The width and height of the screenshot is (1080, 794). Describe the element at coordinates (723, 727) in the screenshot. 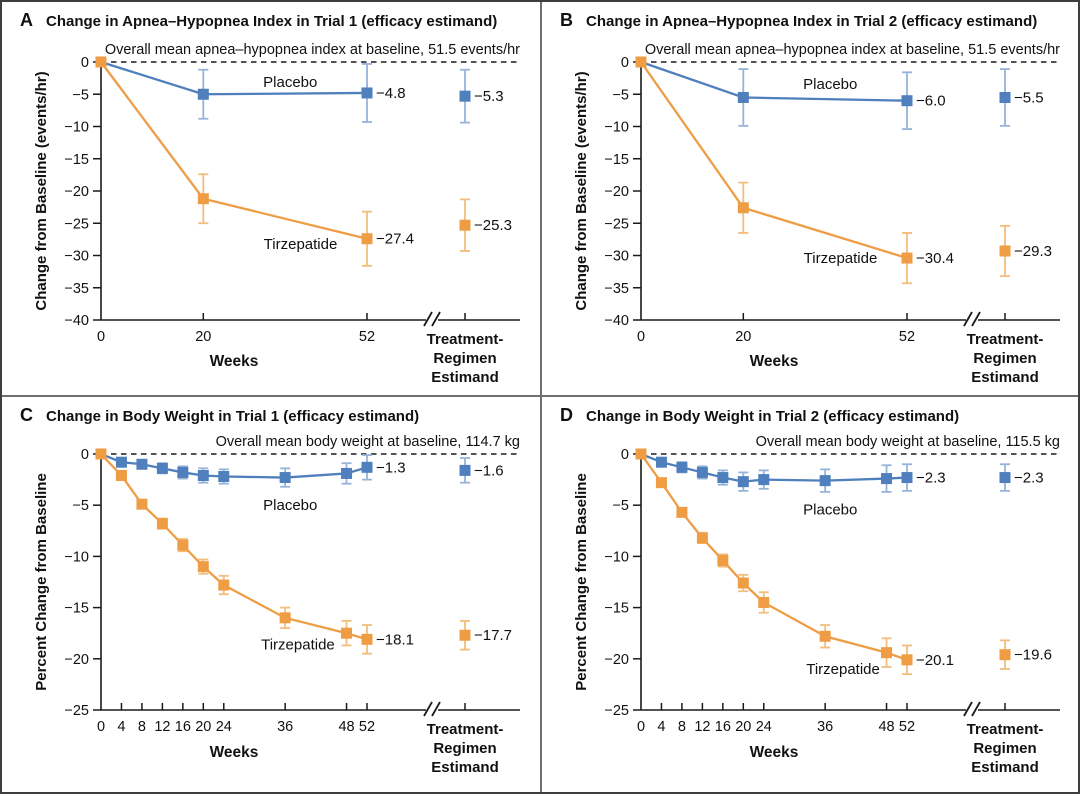

I see `x-tick-label: 16` at that location.